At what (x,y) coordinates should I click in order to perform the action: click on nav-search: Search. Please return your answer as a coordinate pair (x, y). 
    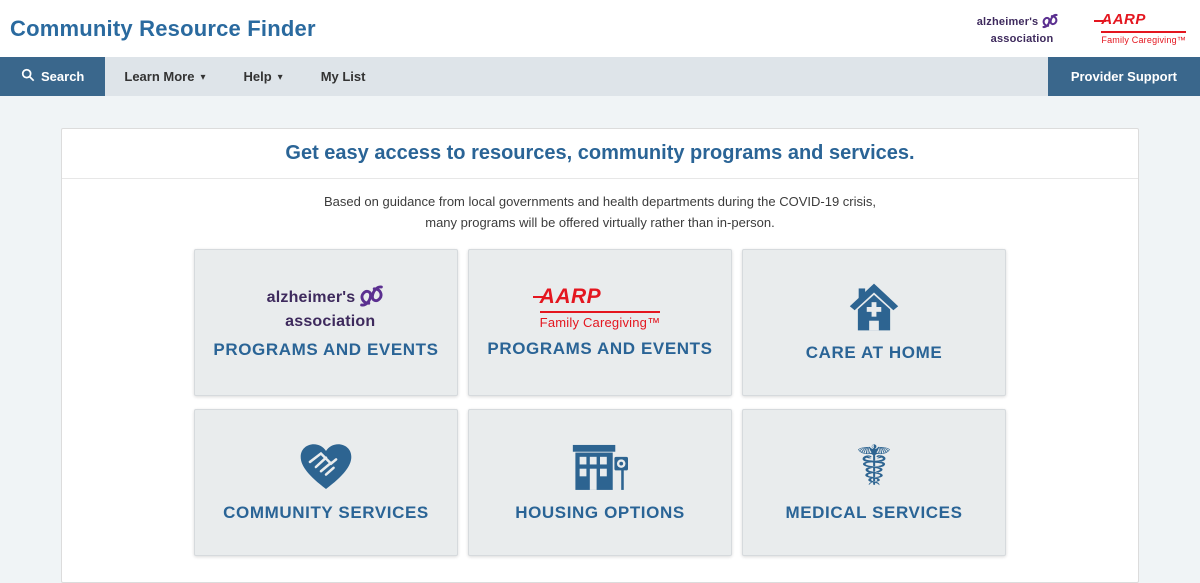
    Looking at the image, I should click on (53, 76).